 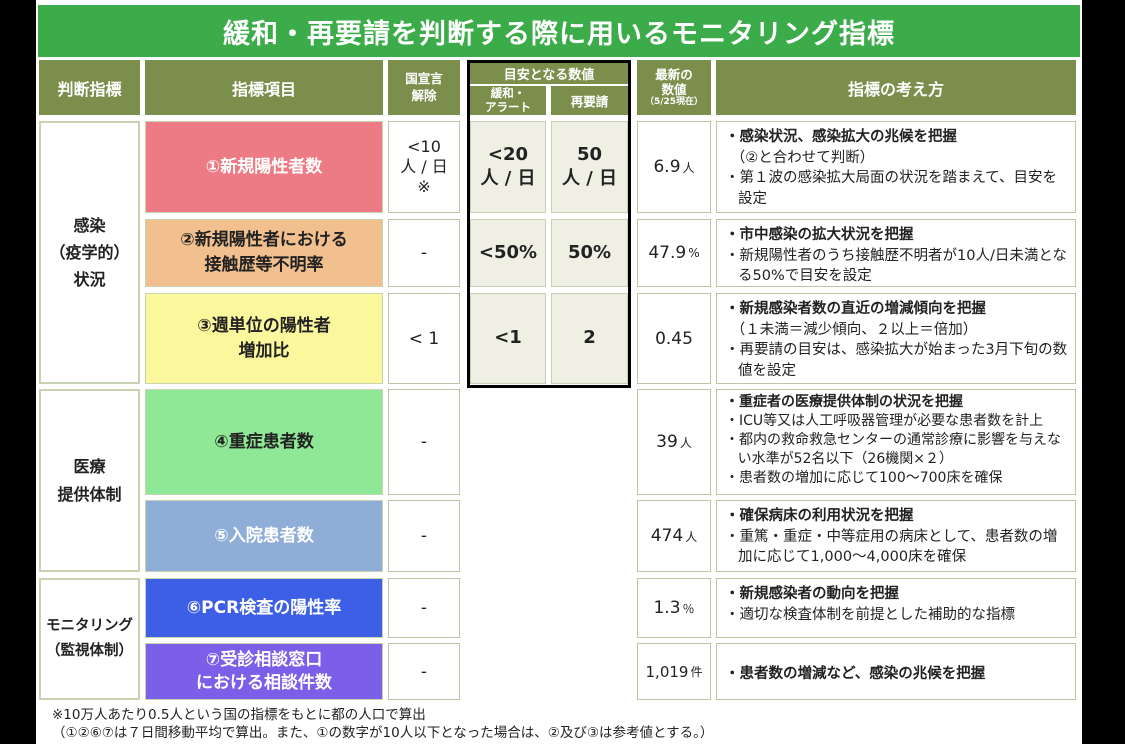 What do you see at coordinates (812, 594) in the screenshot?
I see `description-6-line-1: ・新規感染者の動向を把握` at bounding box center [812, 594].